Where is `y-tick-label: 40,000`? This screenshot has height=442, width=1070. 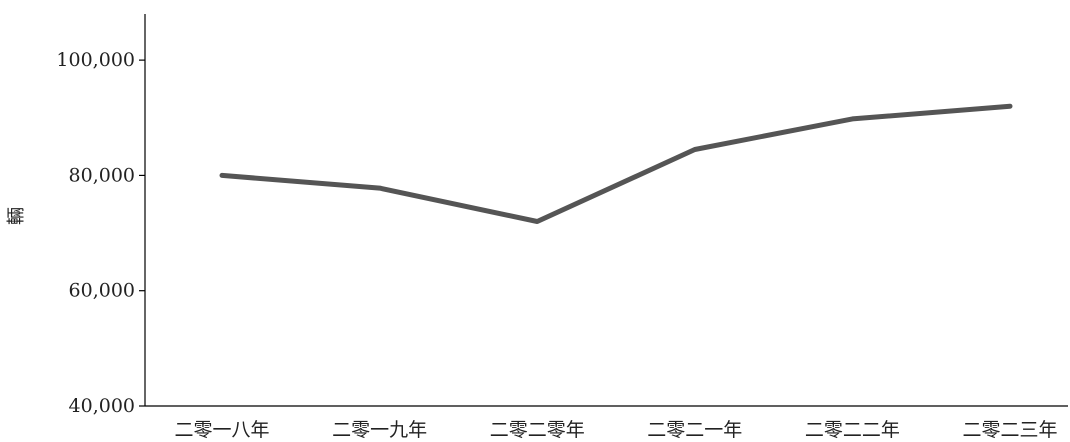
y-tick-label: 40,000 is located at coordinates (102, 406).